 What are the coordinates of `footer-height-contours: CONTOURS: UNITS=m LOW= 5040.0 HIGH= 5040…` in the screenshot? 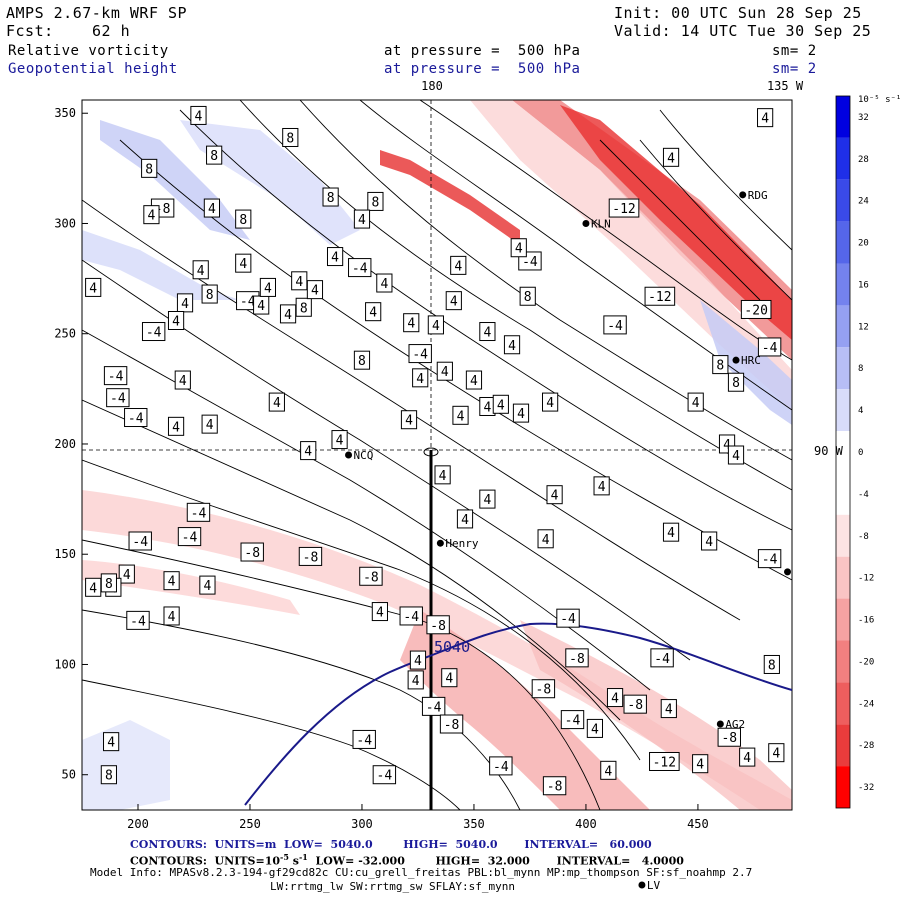 It's located at (391, 844).